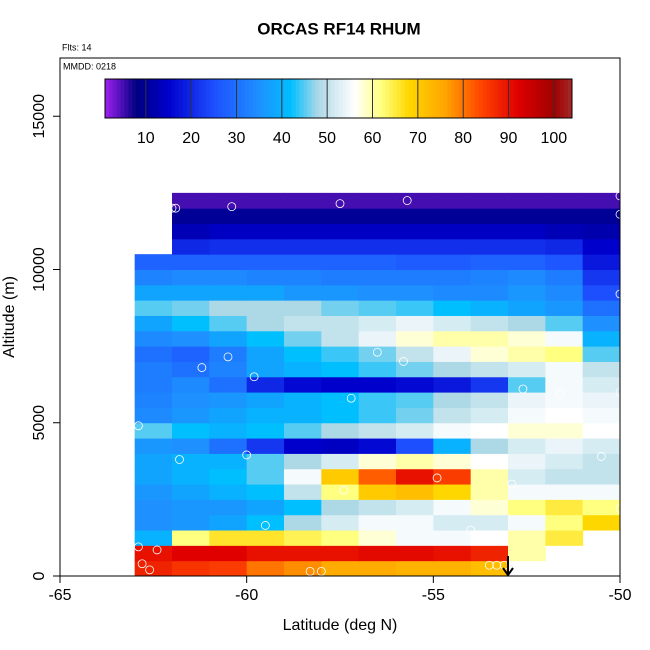 The height and width of the screenshot is (650, 650). Describe the element at coordinates (373, 138) in the screenshot. I see `colorbar-tick-label: 60` at that location.